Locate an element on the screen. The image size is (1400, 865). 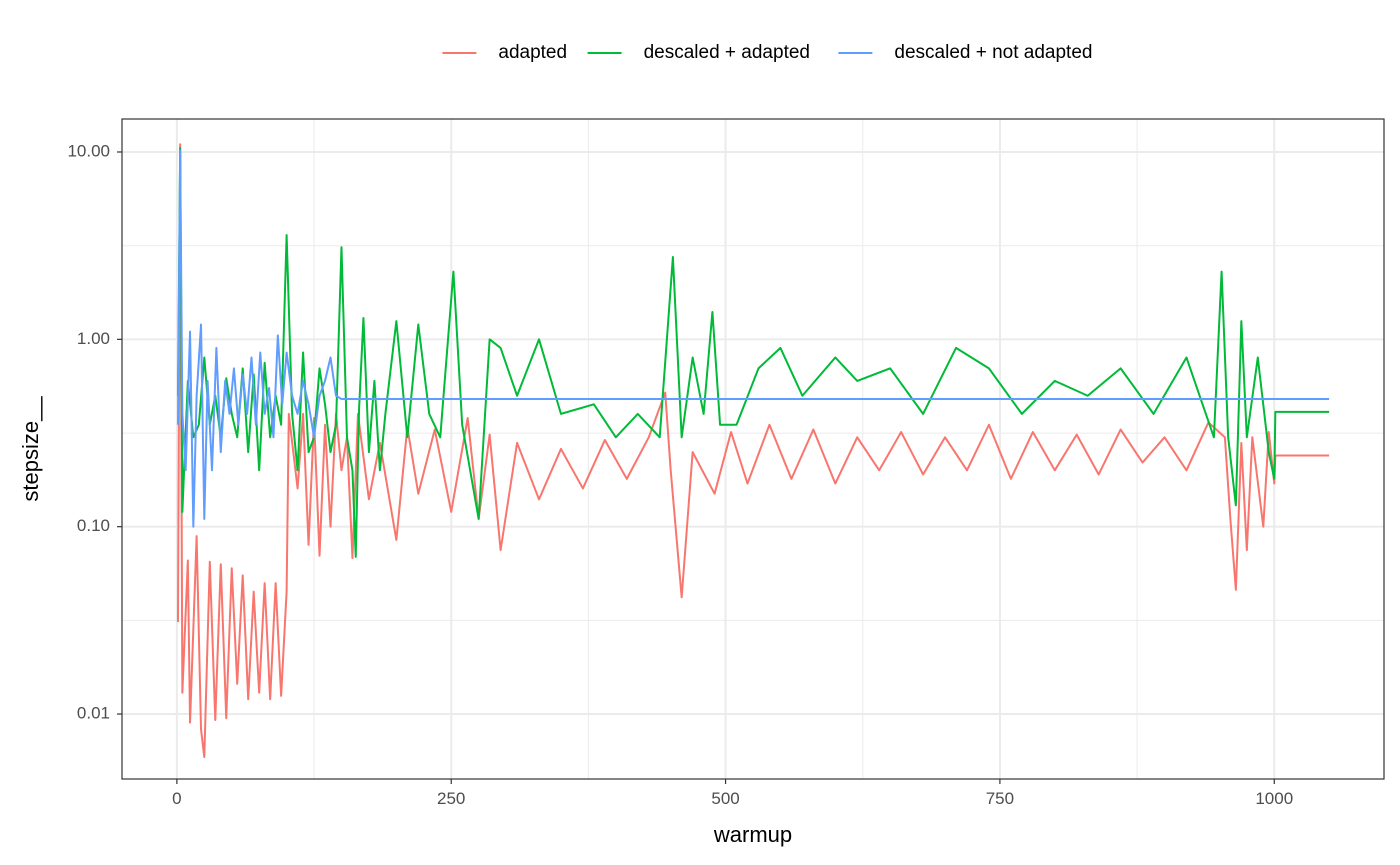
legend-label-1: adapted is located at coordinates (532, 52).